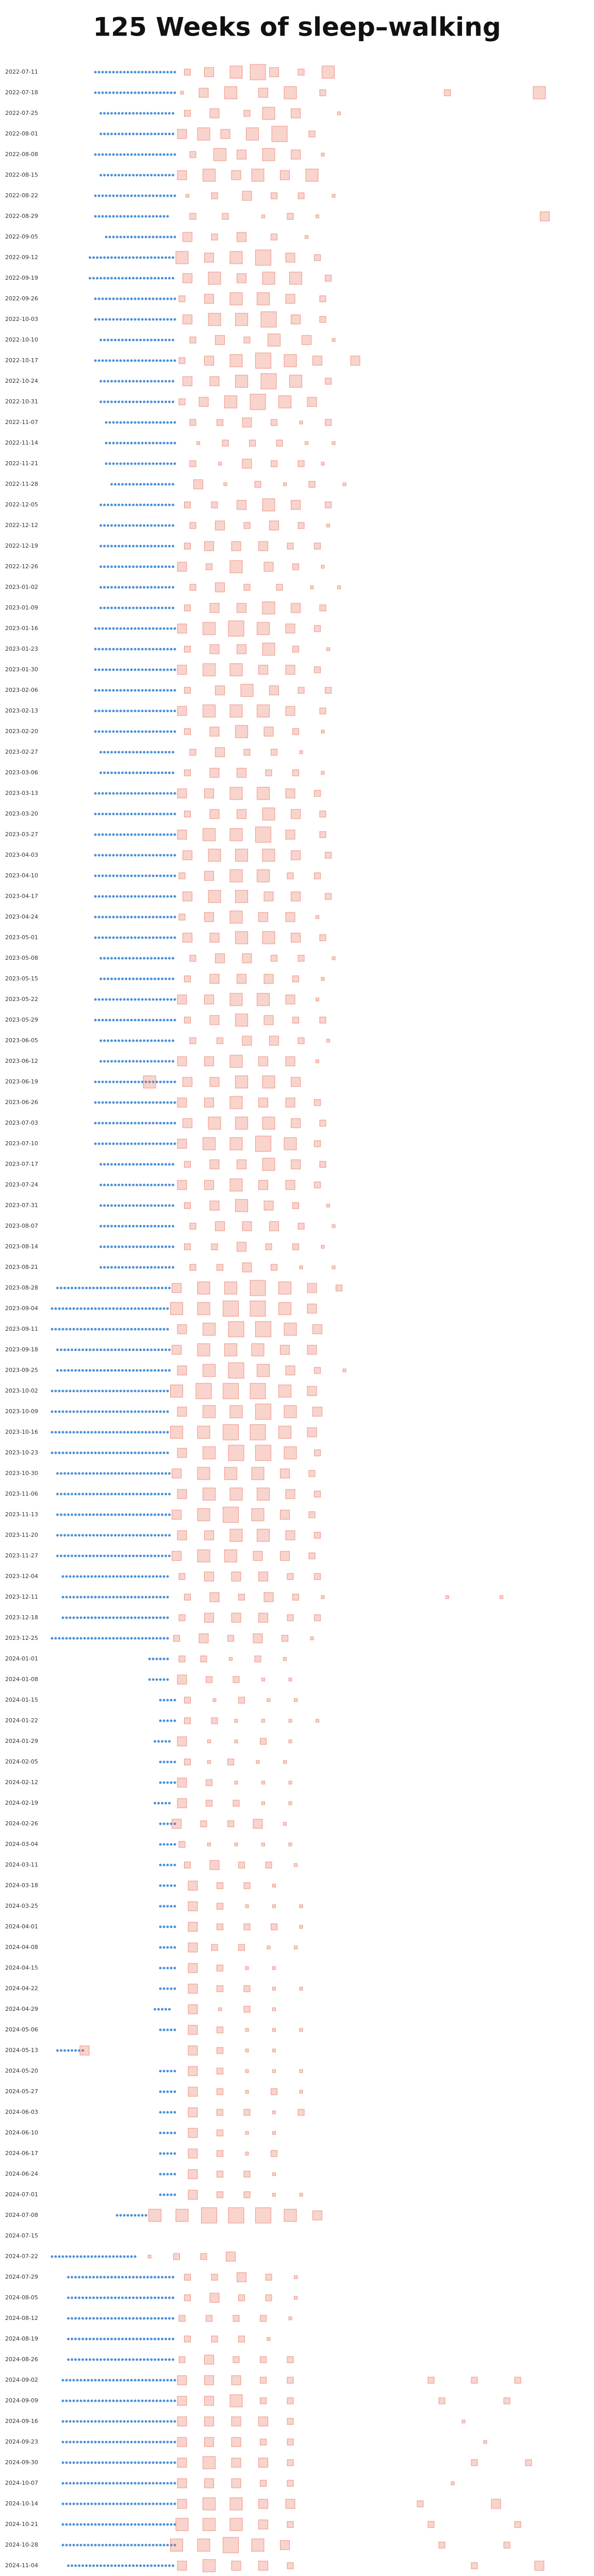  Describe the element at coordinates (21, 2132) in the screenshot. I see `row-label: 2024-06-10` at that location.